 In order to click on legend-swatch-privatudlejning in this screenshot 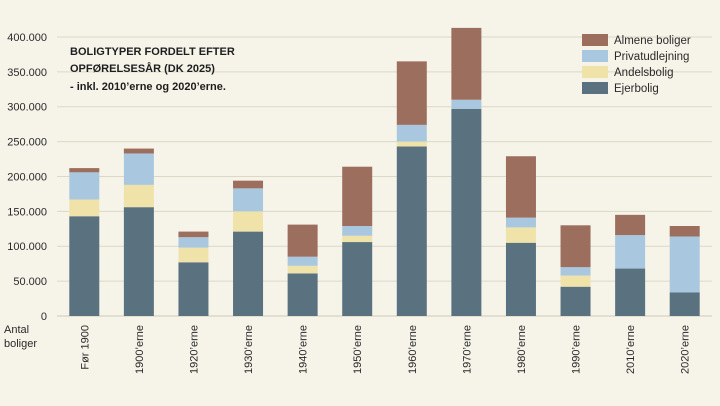, I will do `click(595, 56)`.